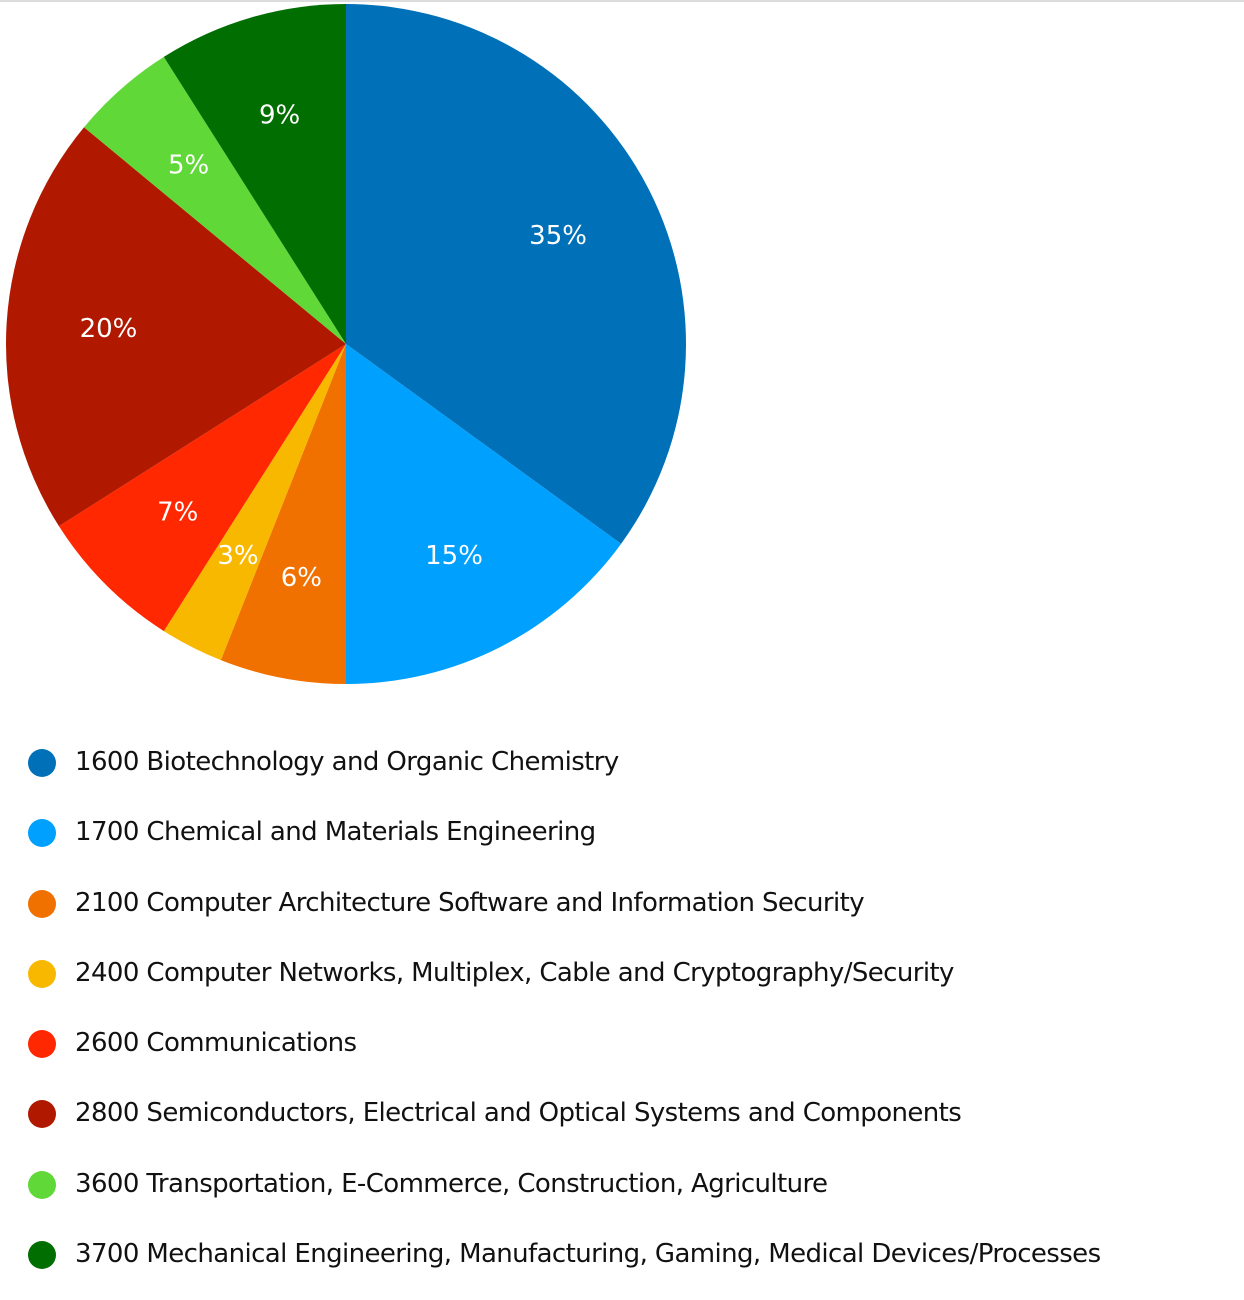 Image resolution: width=1244 pixels, height=1300 pixels. What do you see at coordinates (454, 556) in the screenshot?
I see `slice-data-label-1: 15%` at bounding box center [454, 556].